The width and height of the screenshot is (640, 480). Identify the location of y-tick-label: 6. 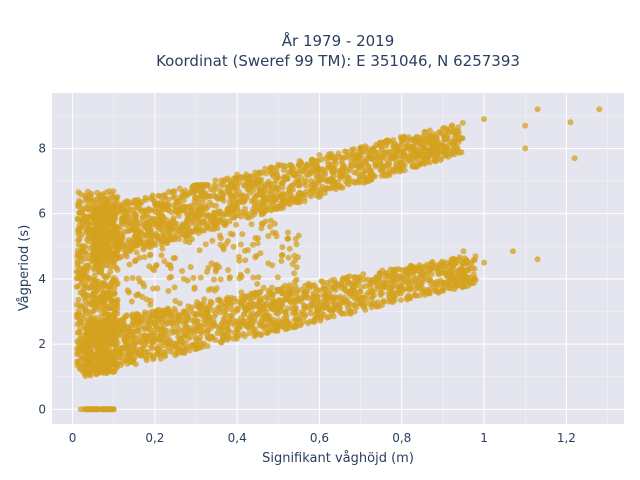
(42, 214).